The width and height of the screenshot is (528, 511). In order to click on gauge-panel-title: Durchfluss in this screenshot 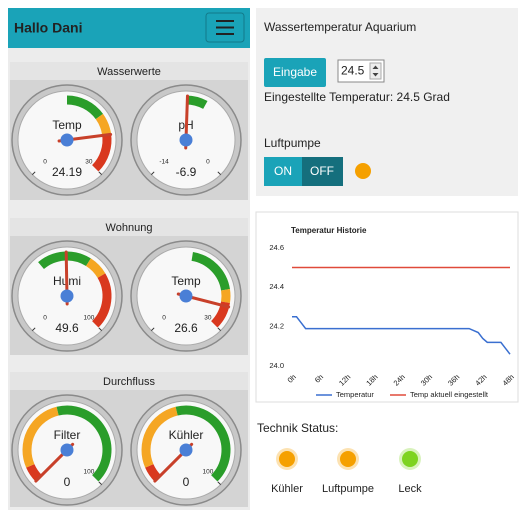, I will do `click(129, 382)`.